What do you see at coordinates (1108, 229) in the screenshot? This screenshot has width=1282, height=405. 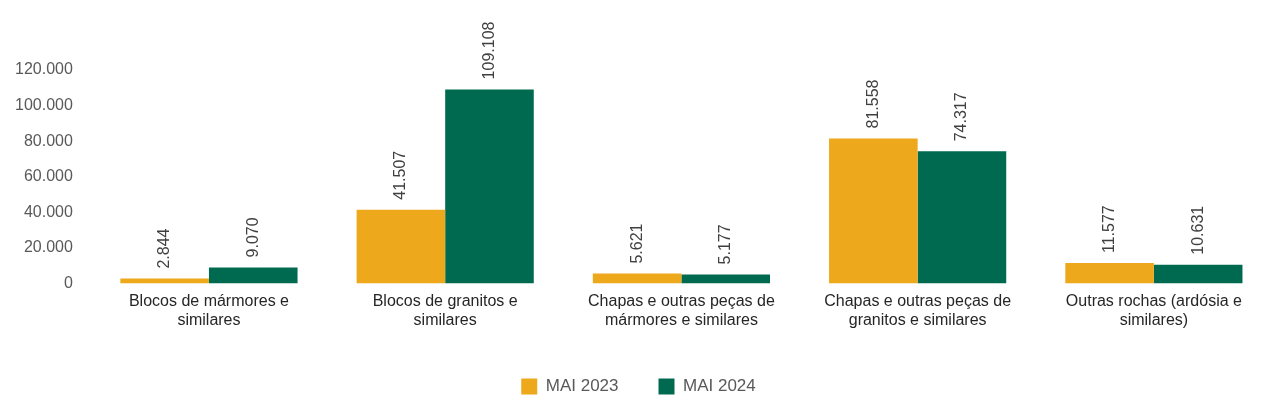 I see `data-label: 11.577` at bounding box center [1108, 229].